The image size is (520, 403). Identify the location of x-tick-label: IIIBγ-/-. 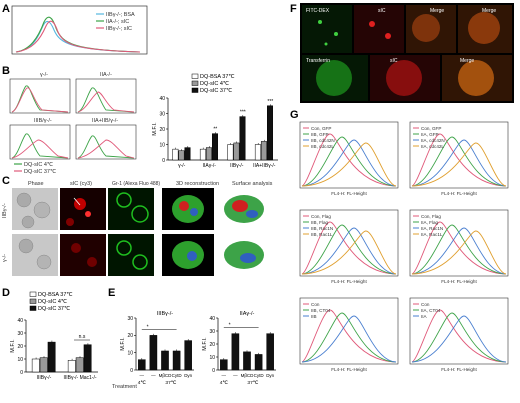
(44, 378).